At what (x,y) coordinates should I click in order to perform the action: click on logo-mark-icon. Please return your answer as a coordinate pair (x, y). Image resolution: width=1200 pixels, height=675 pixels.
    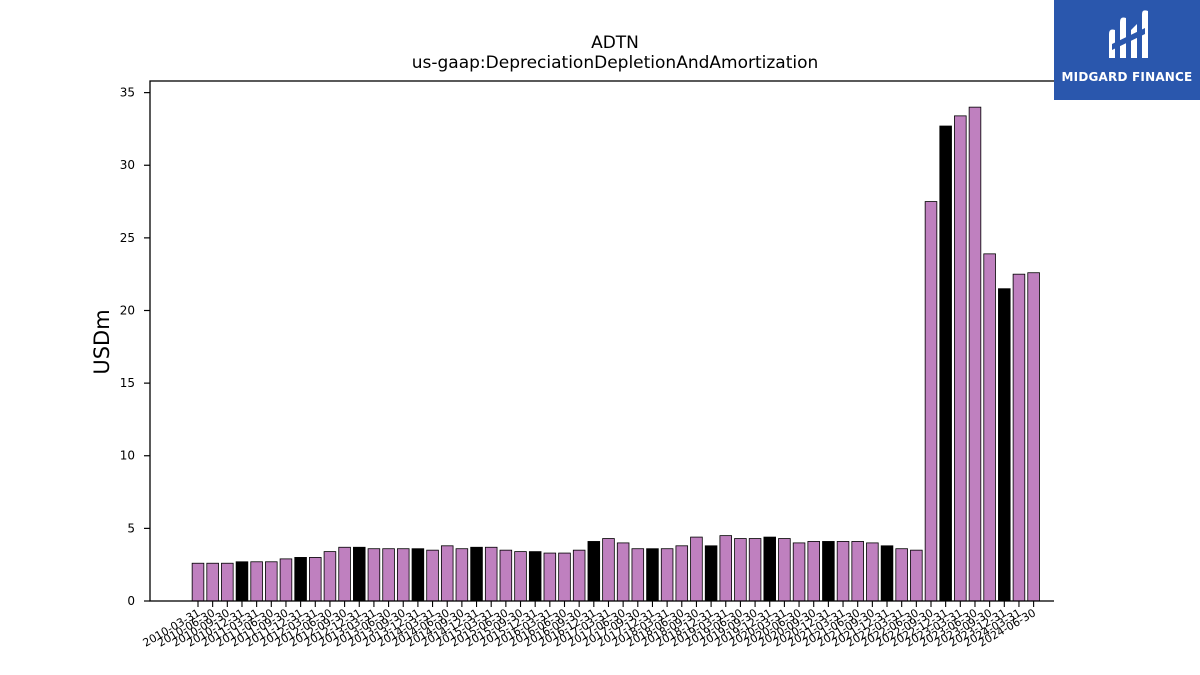
    Looking at the image, I should click on (1128, 34).